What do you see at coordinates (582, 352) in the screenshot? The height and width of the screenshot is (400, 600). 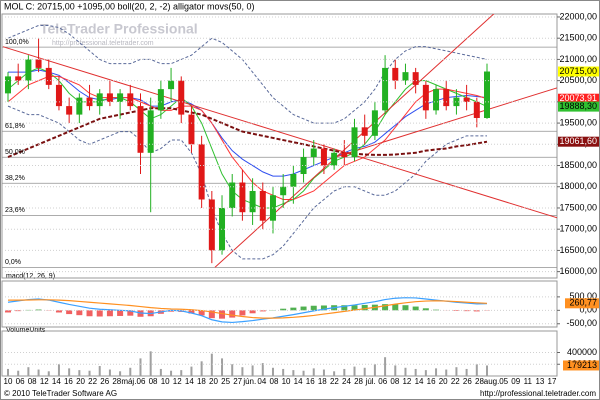 I see `y-tick-label: 400000` at bounding box center [582, 352].